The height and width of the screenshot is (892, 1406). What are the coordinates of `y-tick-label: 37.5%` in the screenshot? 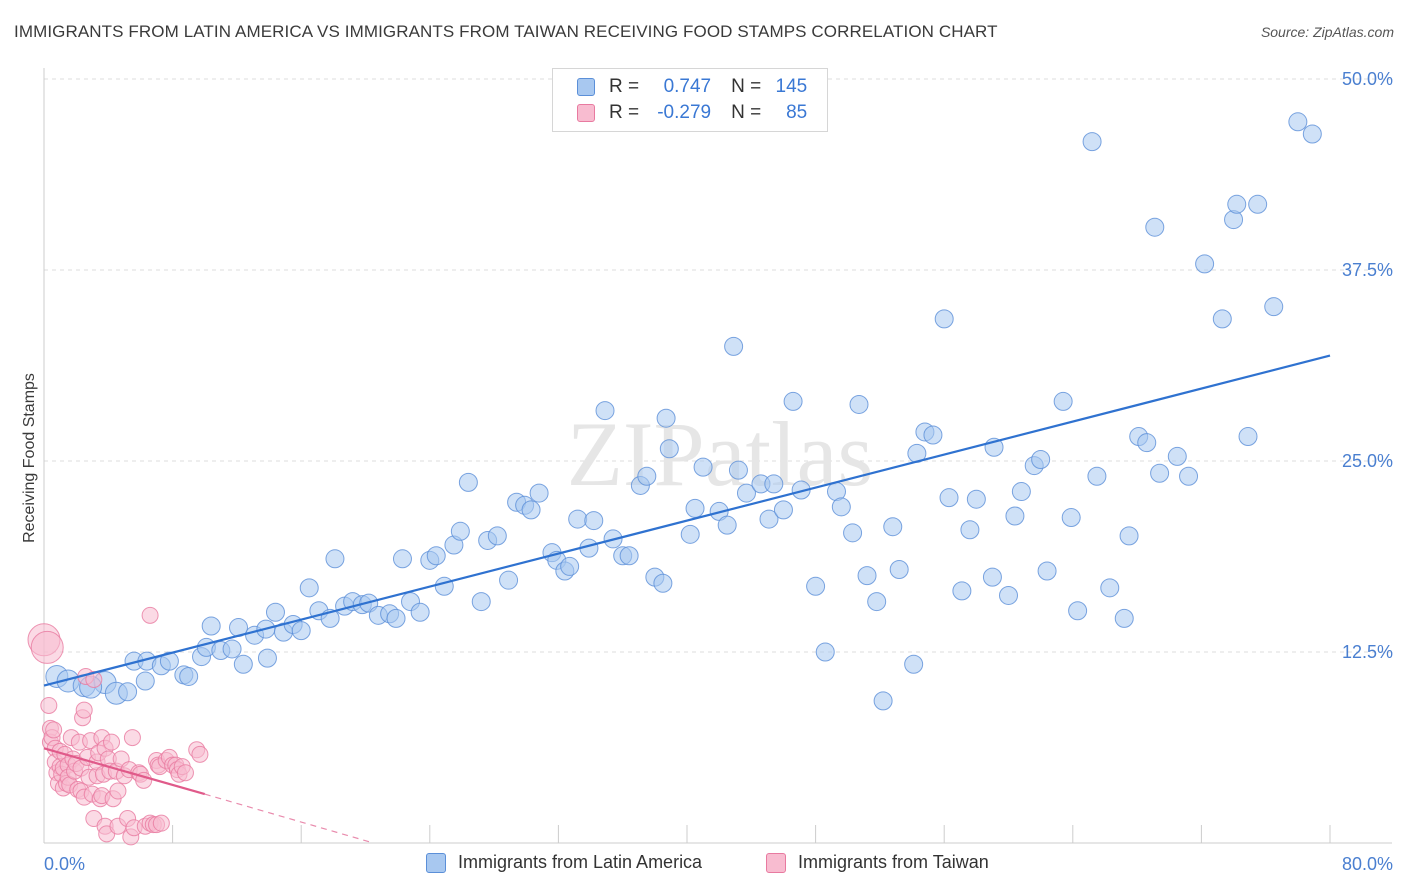 It's located at (1367, 270).